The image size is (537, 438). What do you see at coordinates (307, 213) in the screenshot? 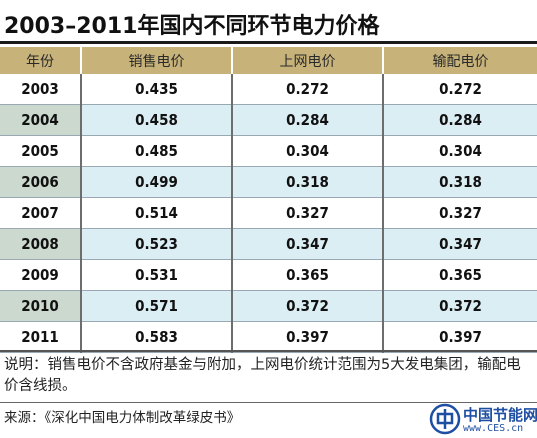
I see `cell-grid-price: 0.327` at bounding box center [307, 213].